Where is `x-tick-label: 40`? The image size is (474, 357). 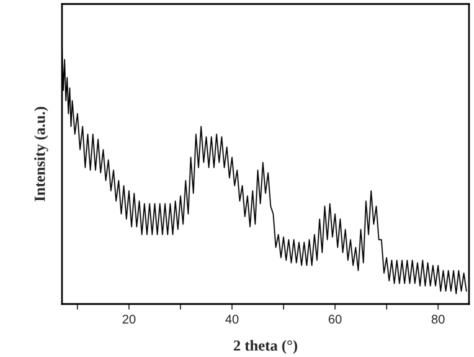
x-tick-label: 40 is located at coordinates (231, 319).